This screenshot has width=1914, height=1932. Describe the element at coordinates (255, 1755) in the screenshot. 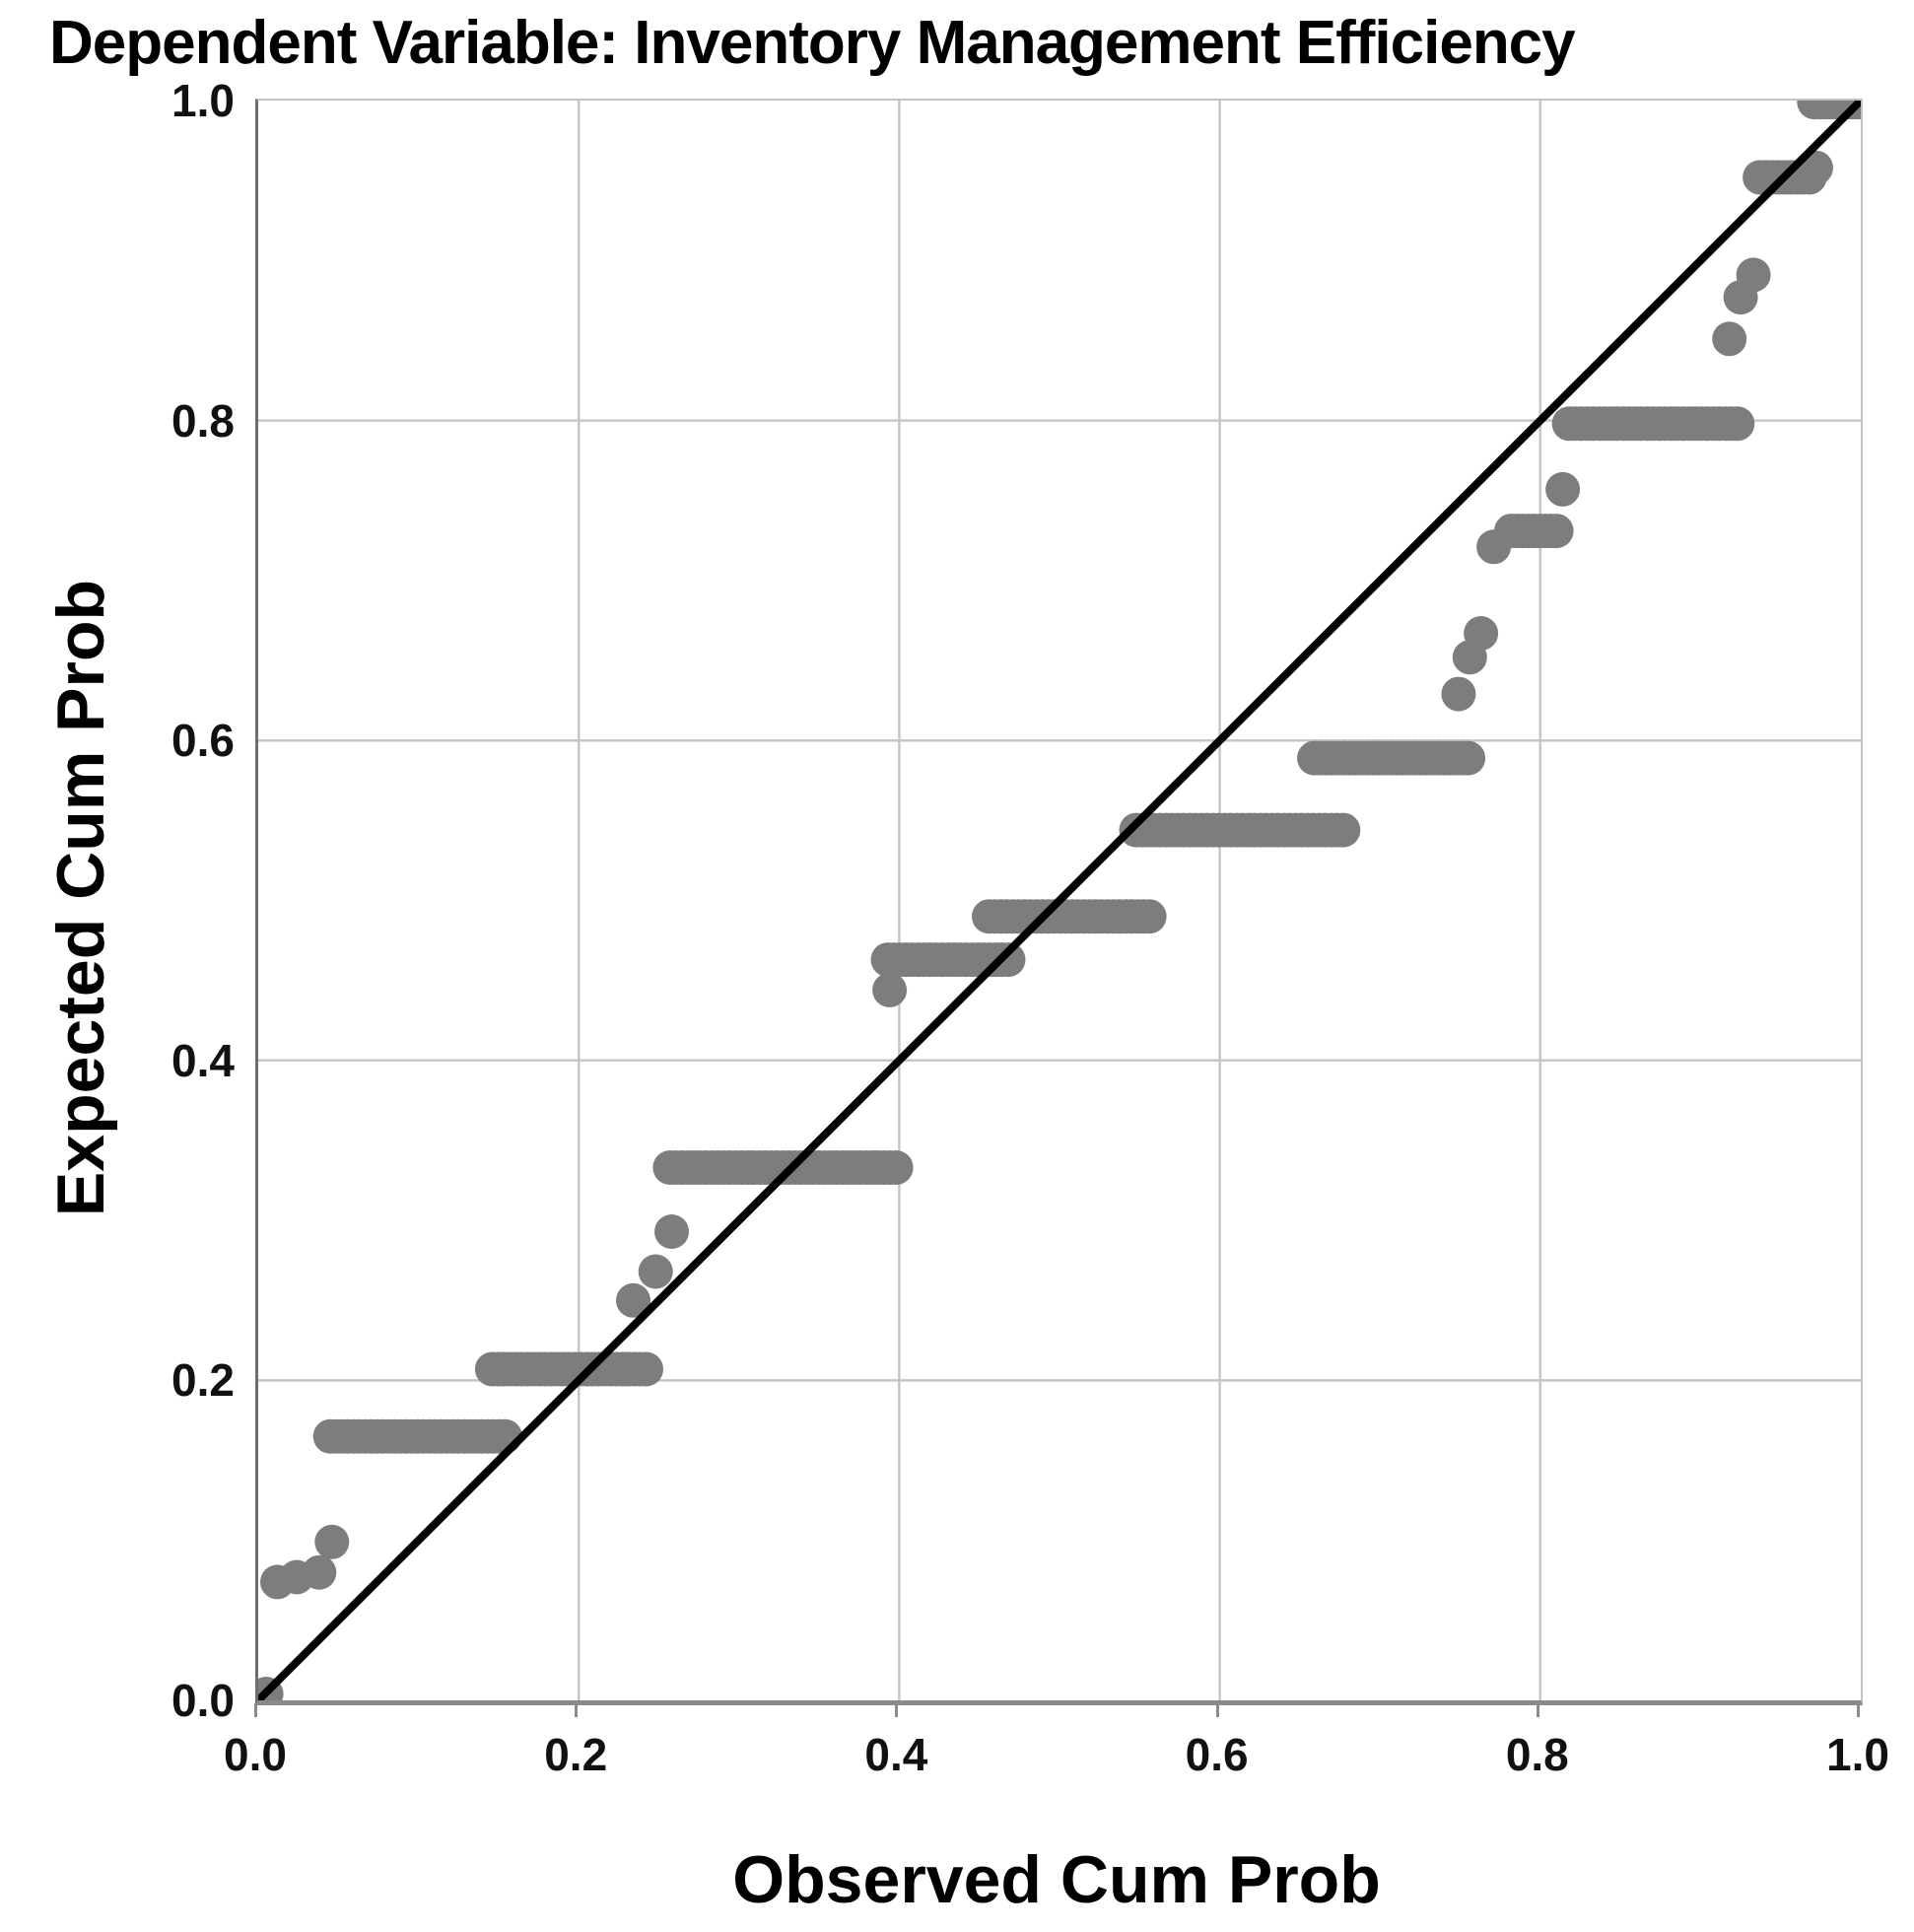

I see `x-tick-label: 0.0` at that location.